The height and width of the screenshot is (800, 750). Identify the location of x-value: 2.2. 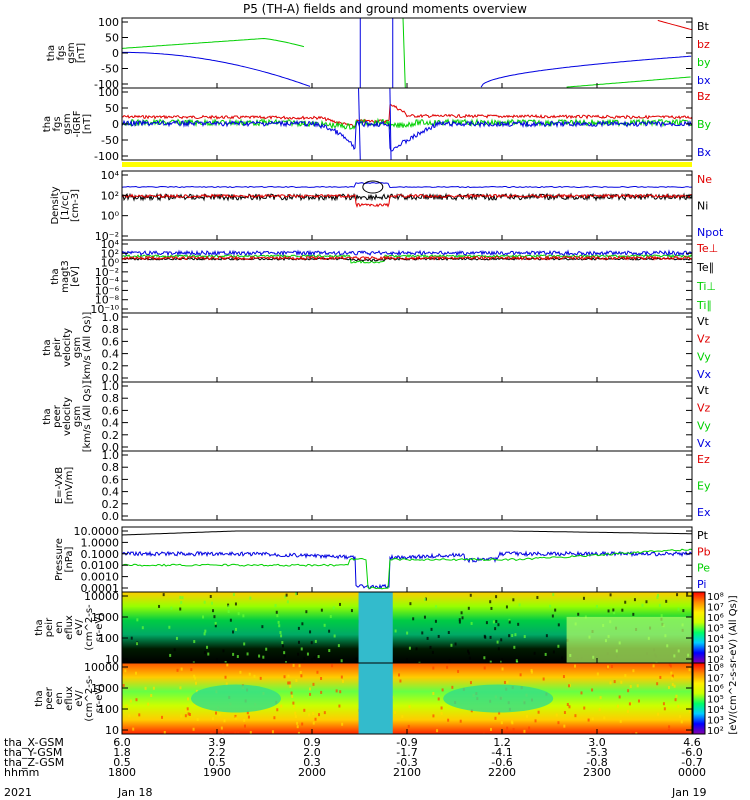
(217, 752).